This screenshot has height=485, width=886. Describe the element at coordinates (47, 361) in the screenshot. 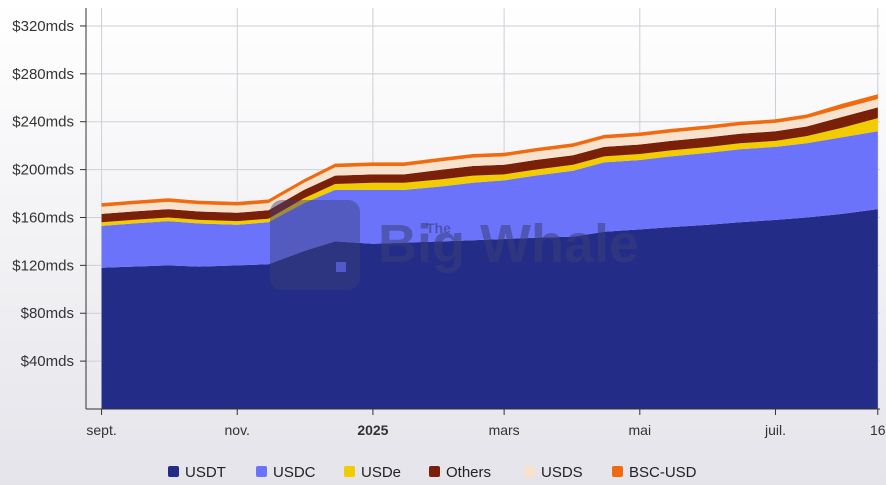

I see `y-tick-label: $40mds` at that location.